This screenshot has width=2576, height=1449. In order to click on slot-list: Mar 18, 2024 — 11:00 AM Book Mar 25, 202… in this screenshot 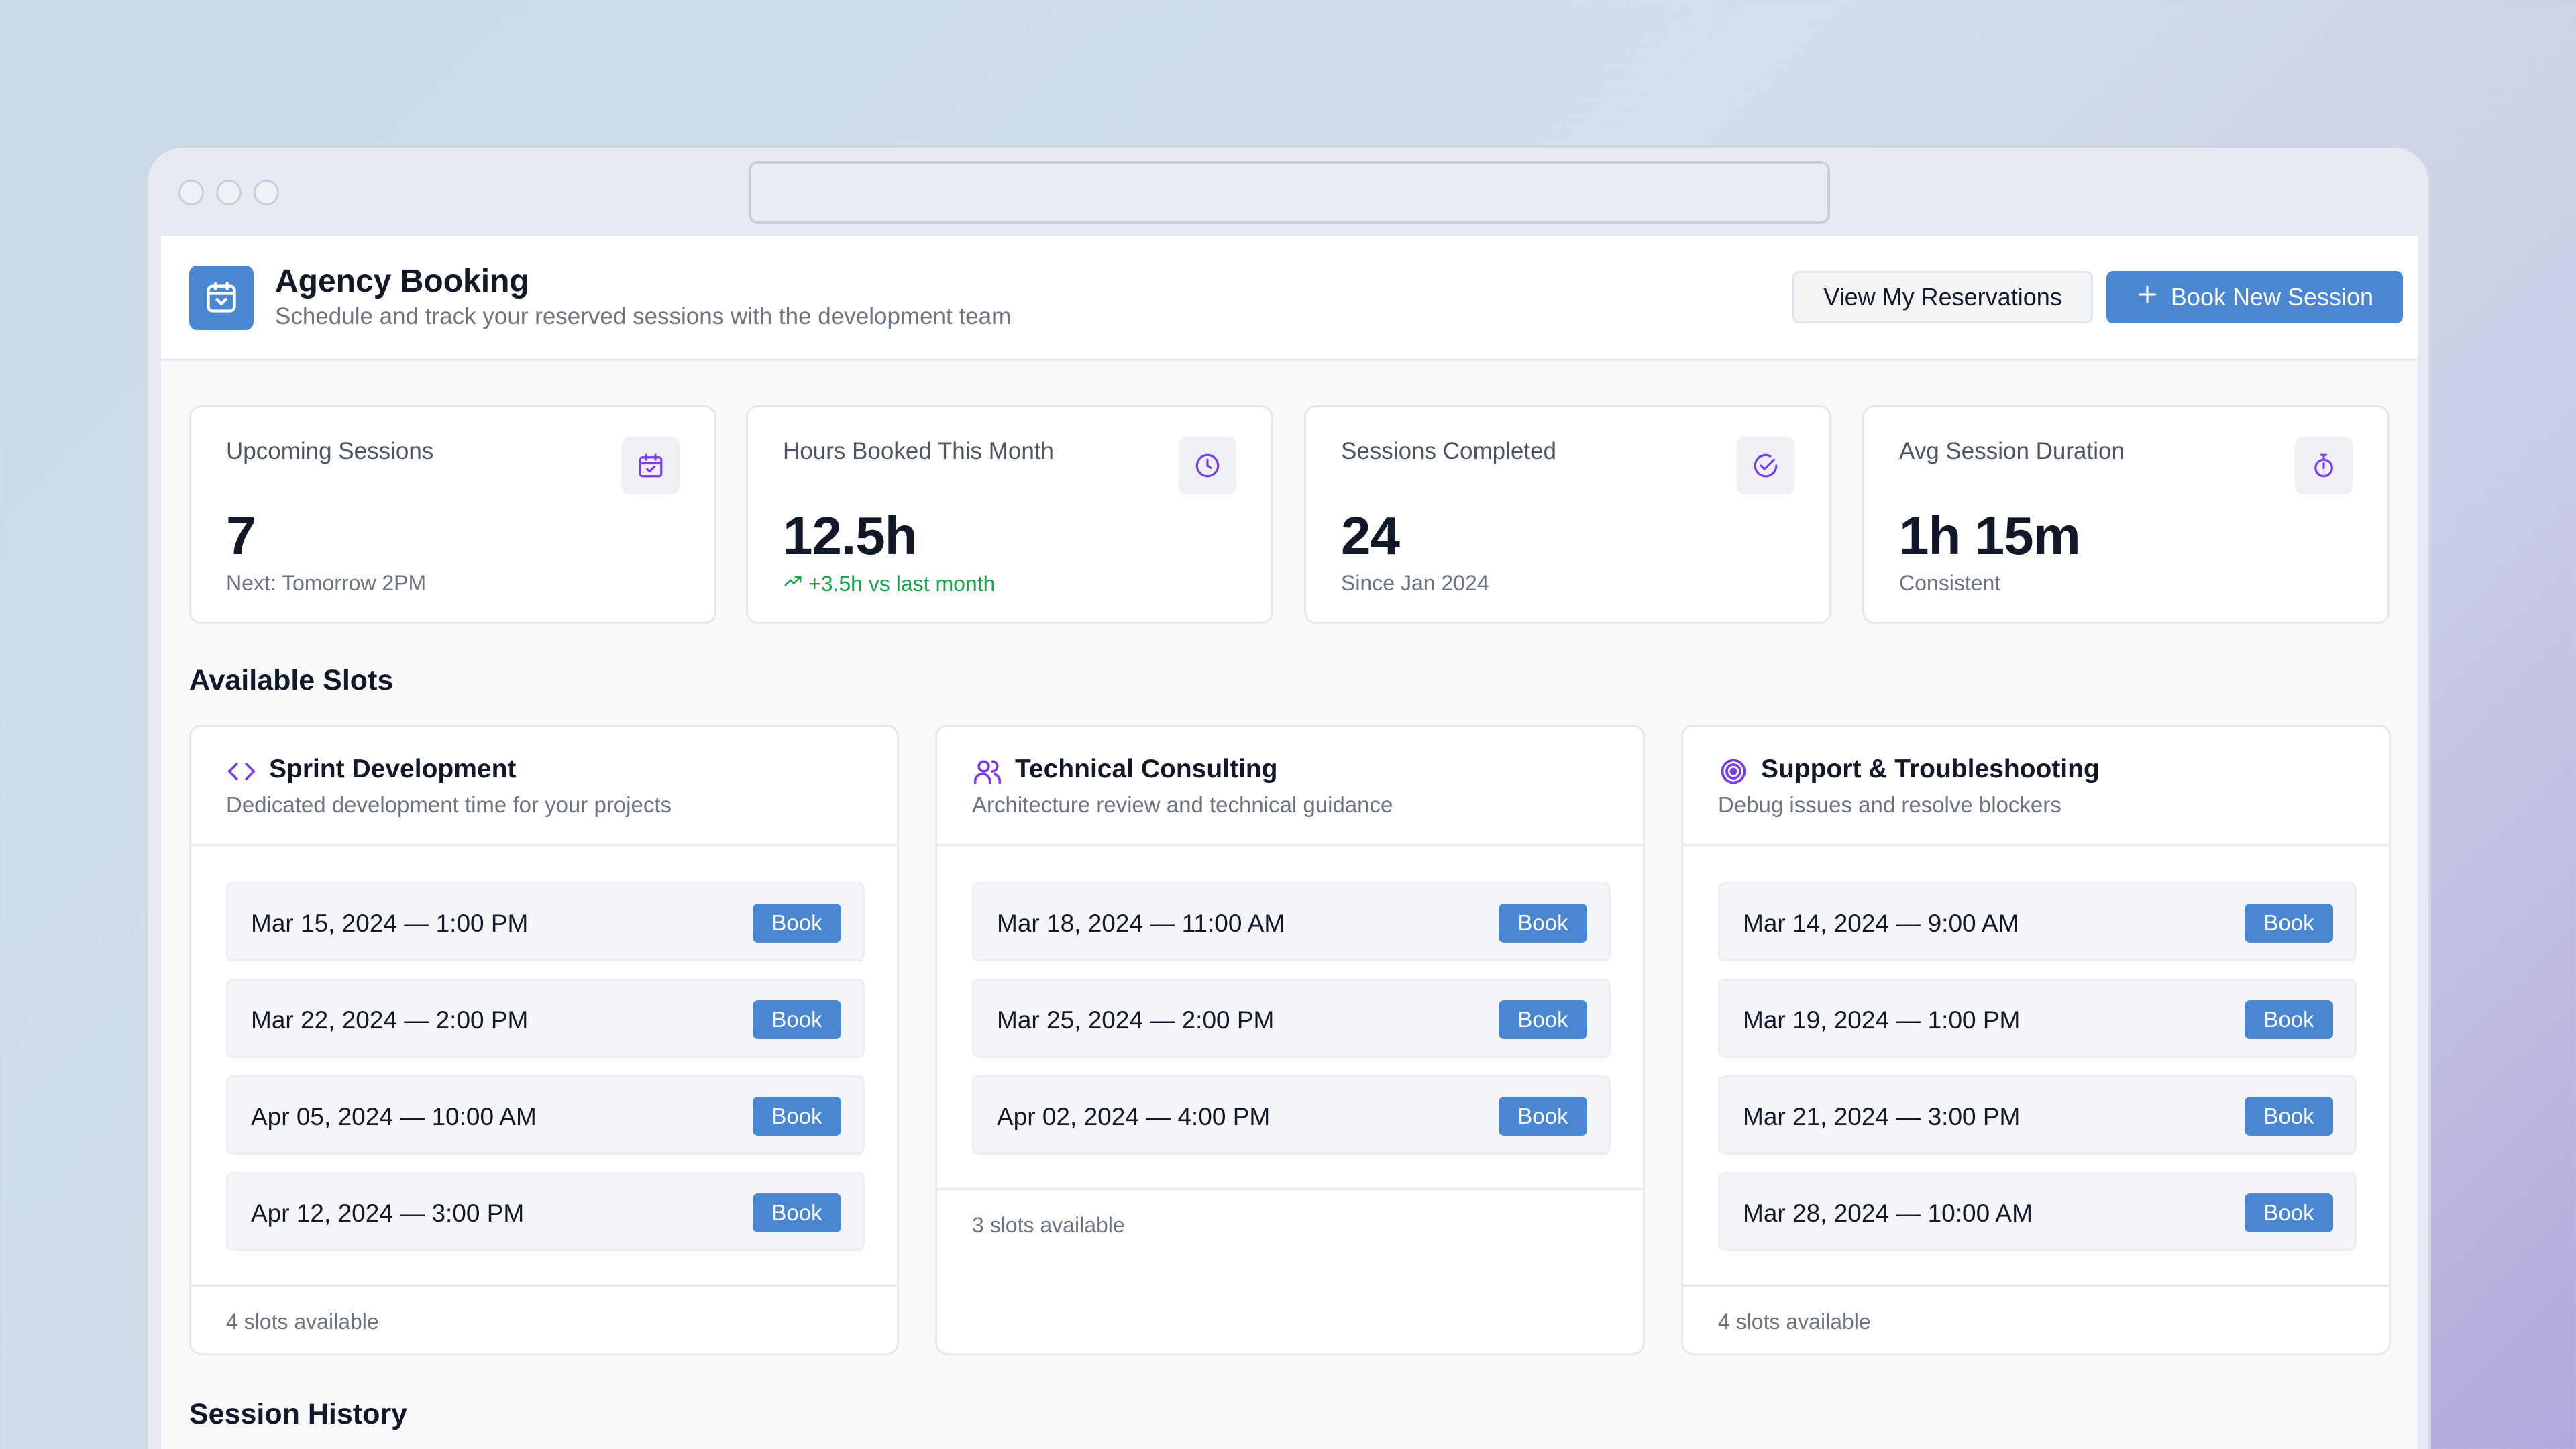, I will do `click(1291, 1027)`.